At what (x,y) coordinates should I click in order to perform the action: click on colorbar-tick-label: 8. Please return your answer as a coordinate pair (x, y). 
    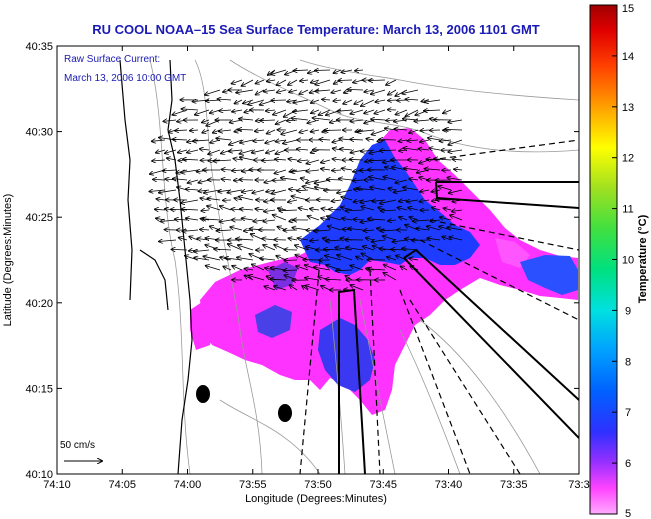
    Looking at the image, I should click on (628, 362).